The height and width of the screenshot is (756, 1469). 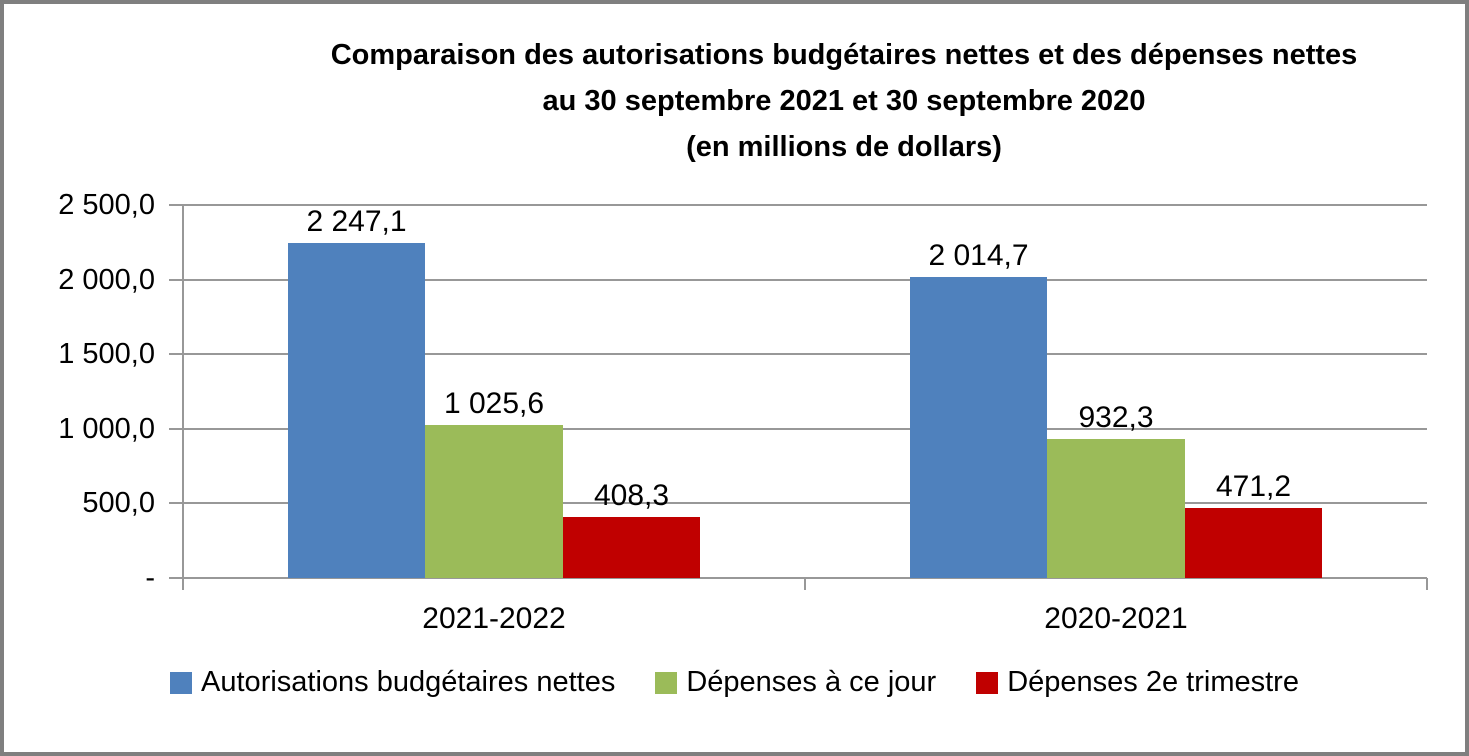 What do you see at coordinates (1253, 486) in the screenshot?
I see `bar-value-label: 471,2` at bounding box center [1253, 486].